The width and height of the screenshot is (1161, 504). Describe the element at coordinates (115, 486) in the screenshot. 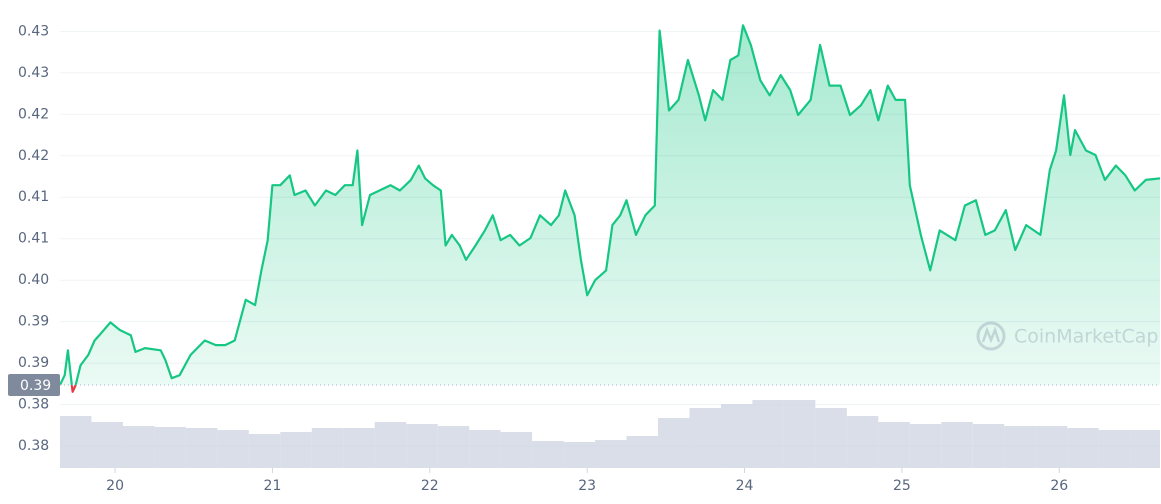

I see `x-tick-label: 20` at that location.